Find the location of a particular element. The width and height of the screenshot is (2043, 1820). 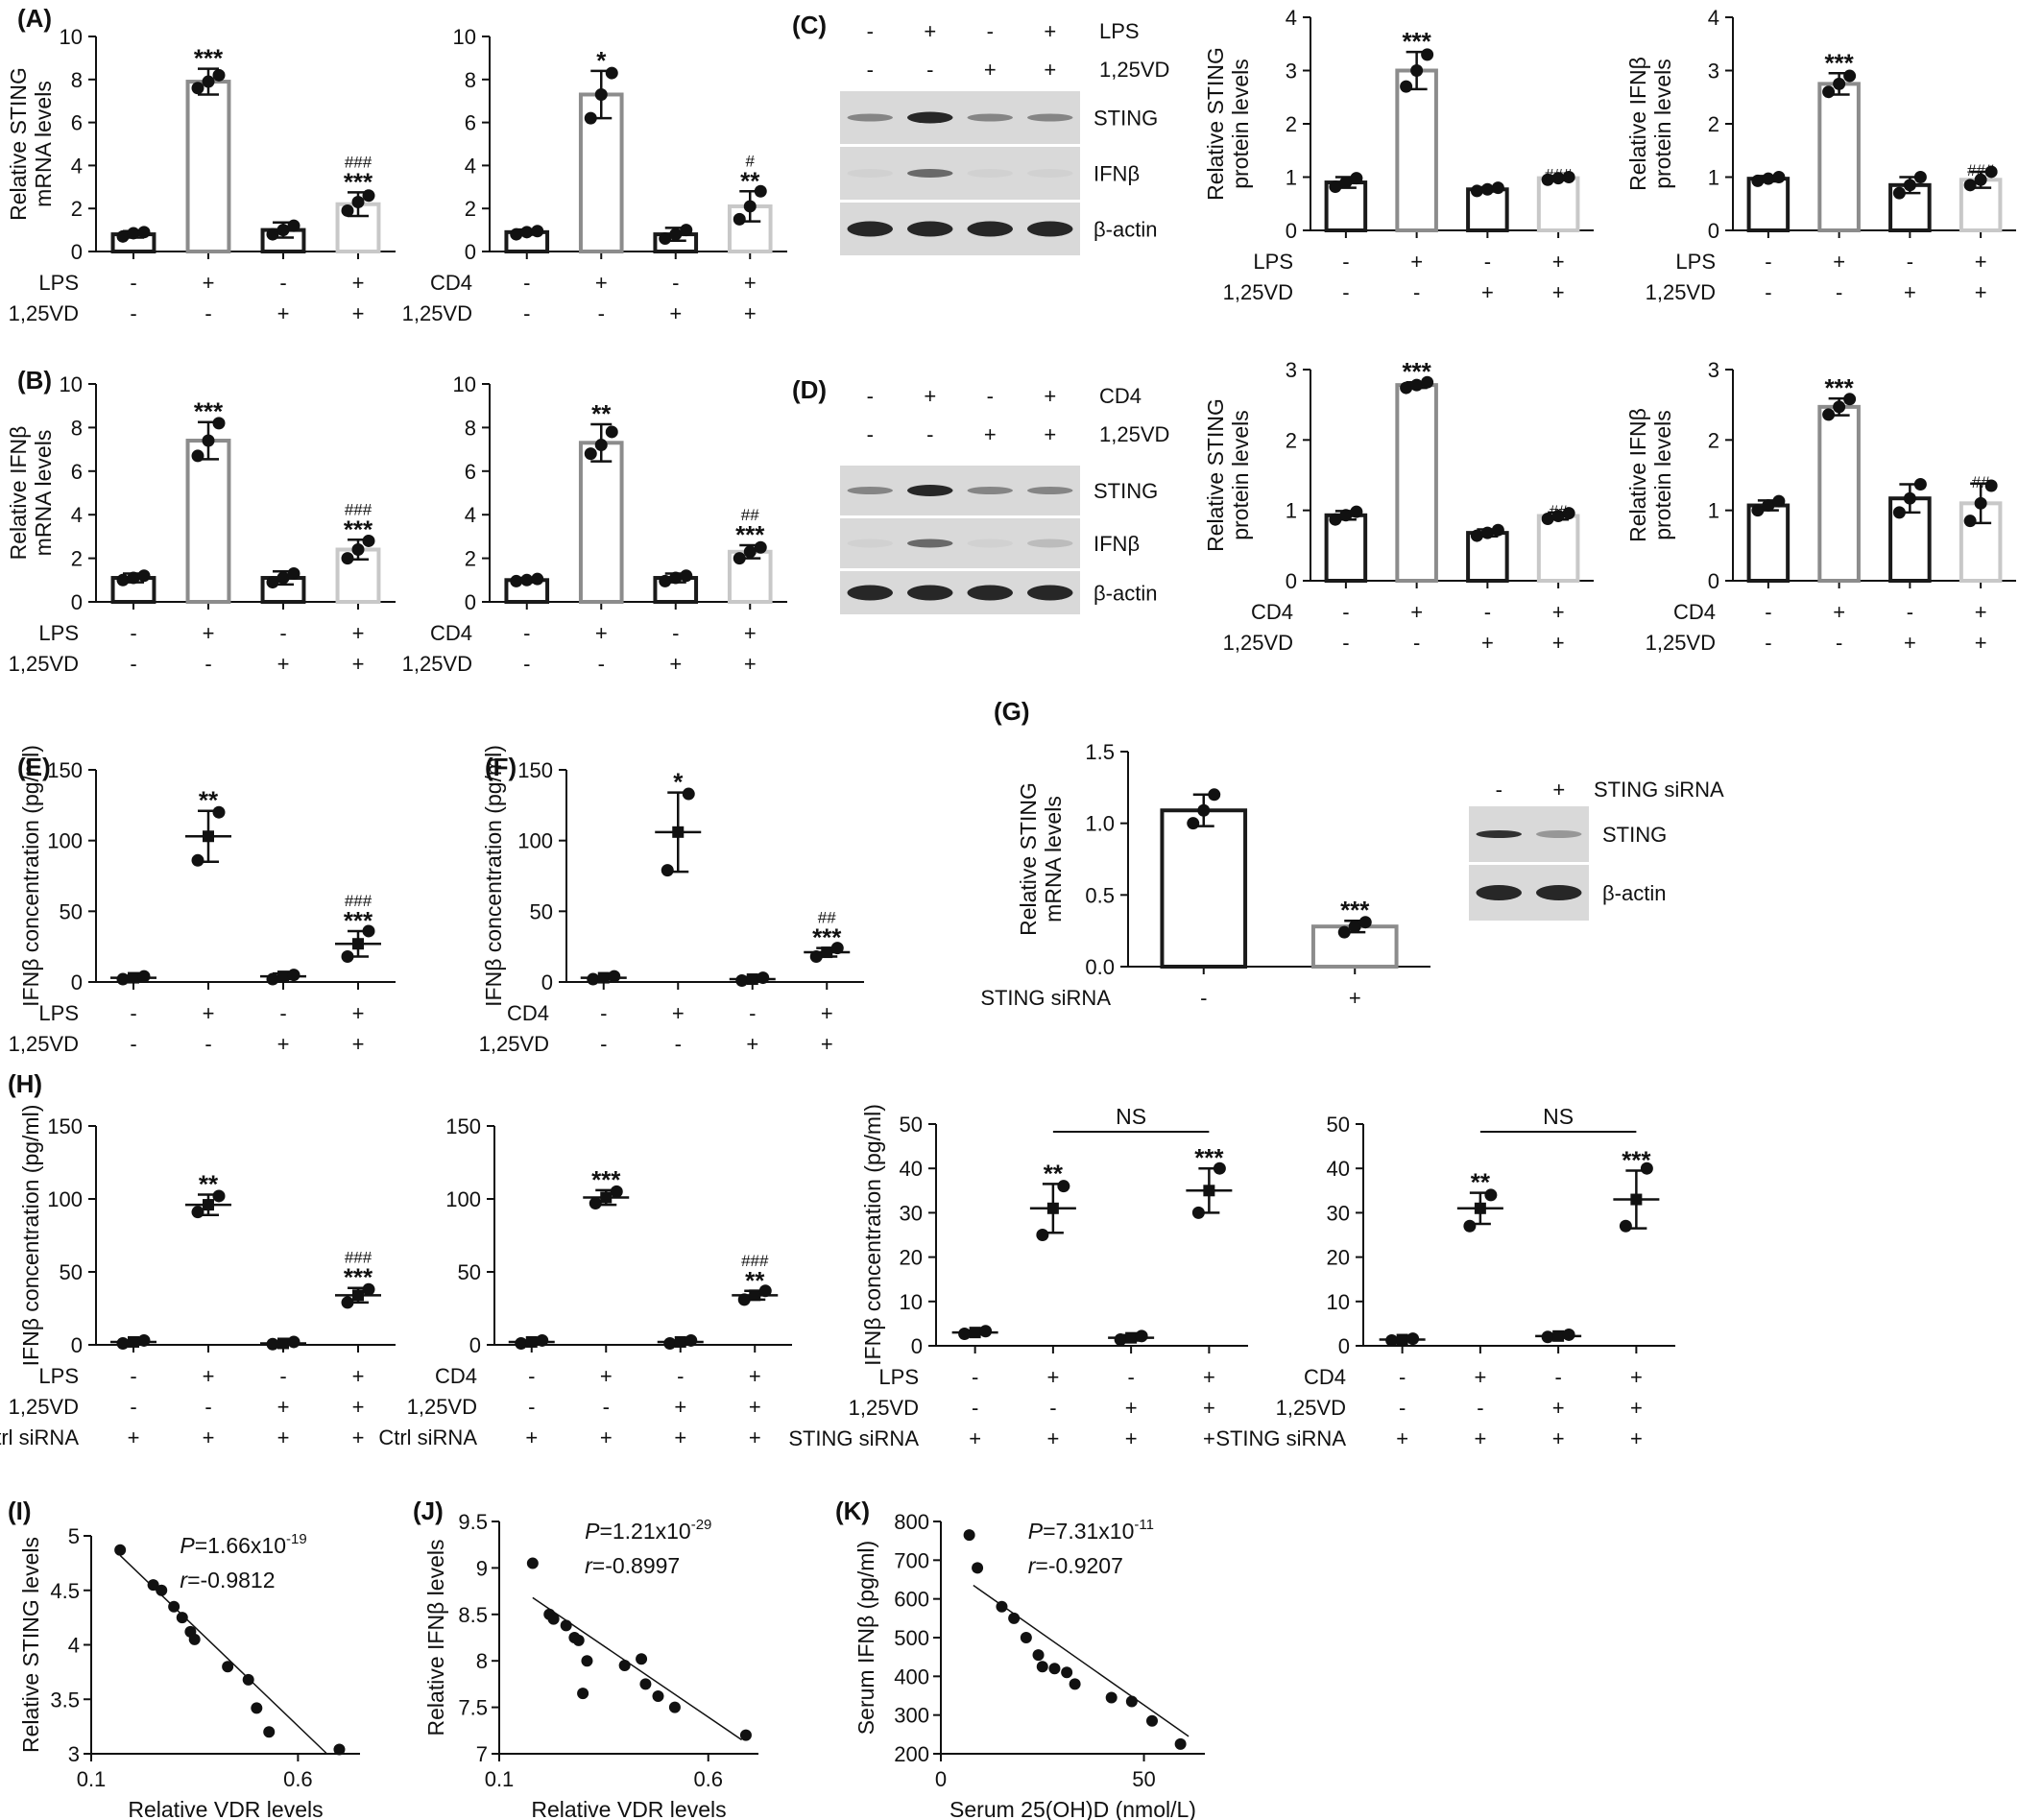

H3-condition-label: STING siRNA is located at coordinates (854, 1438).